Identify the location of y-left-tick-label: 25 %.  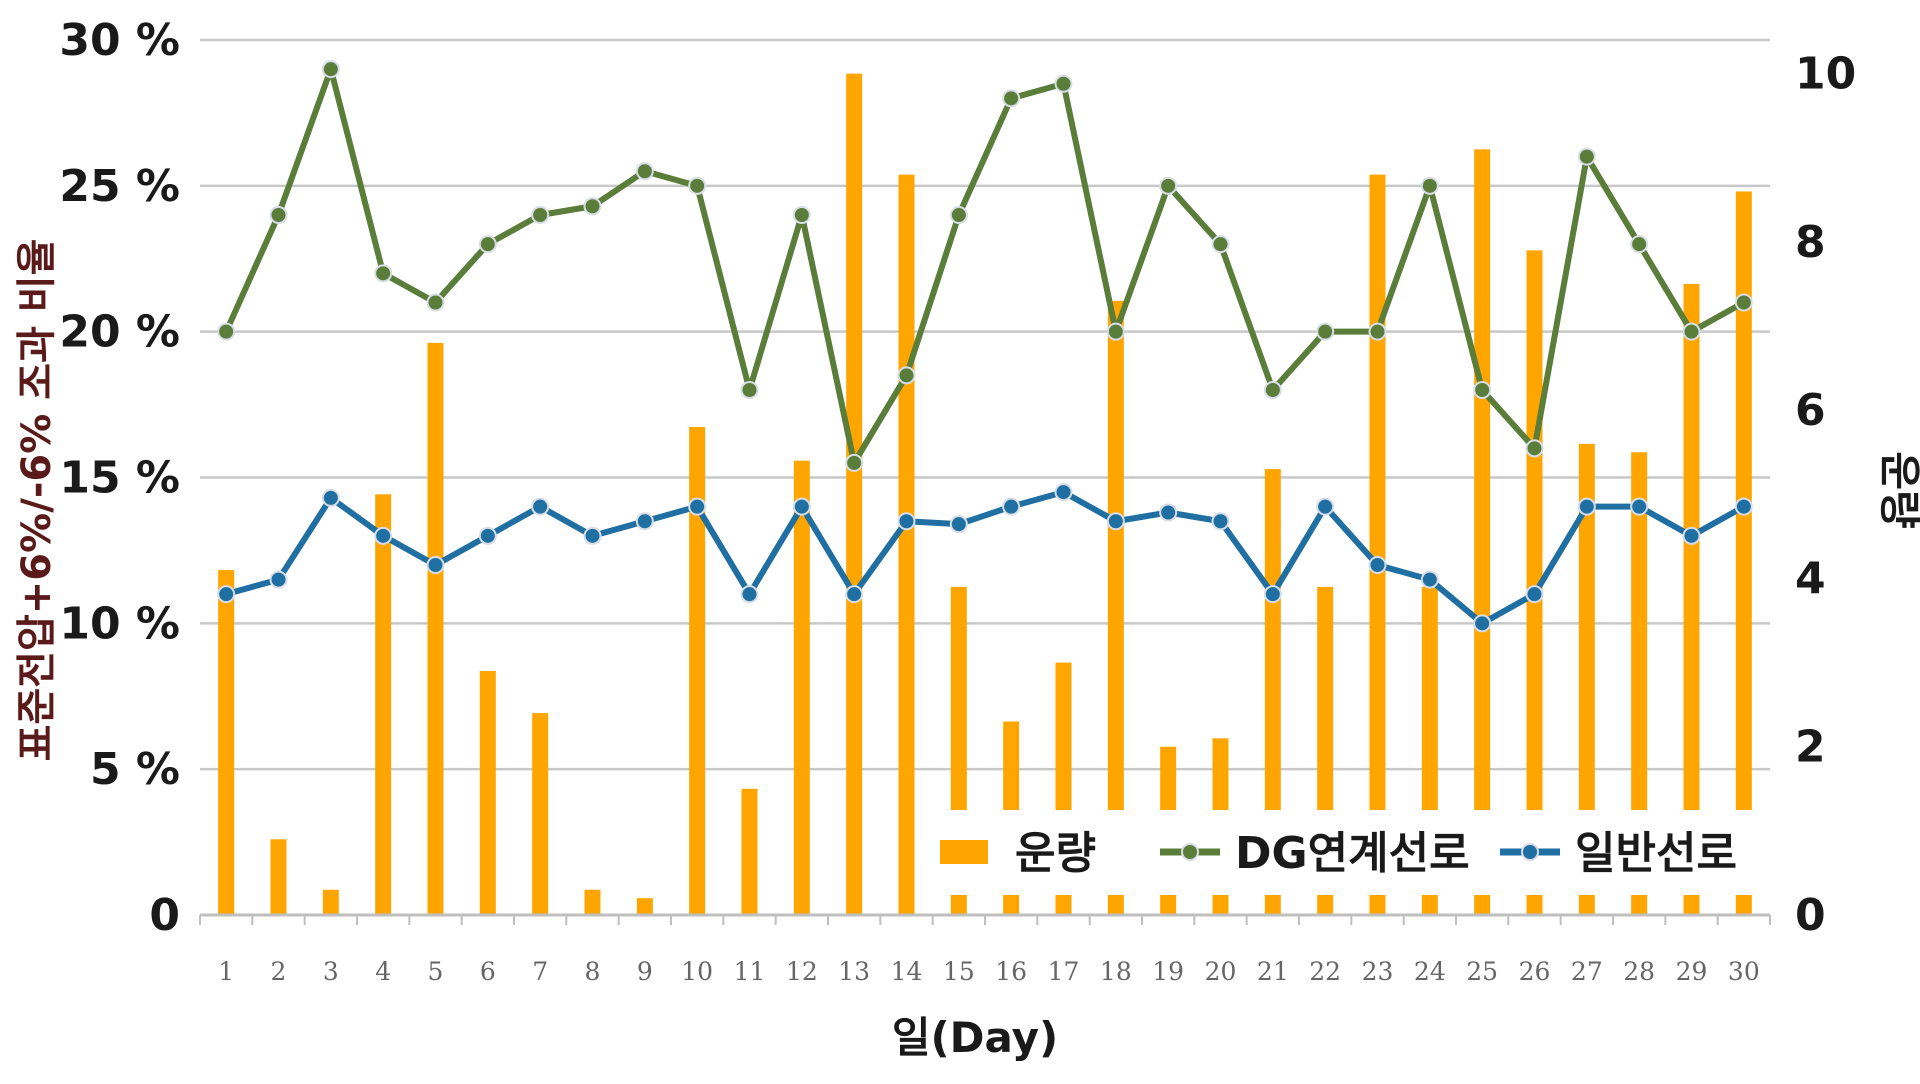
(119, 186).